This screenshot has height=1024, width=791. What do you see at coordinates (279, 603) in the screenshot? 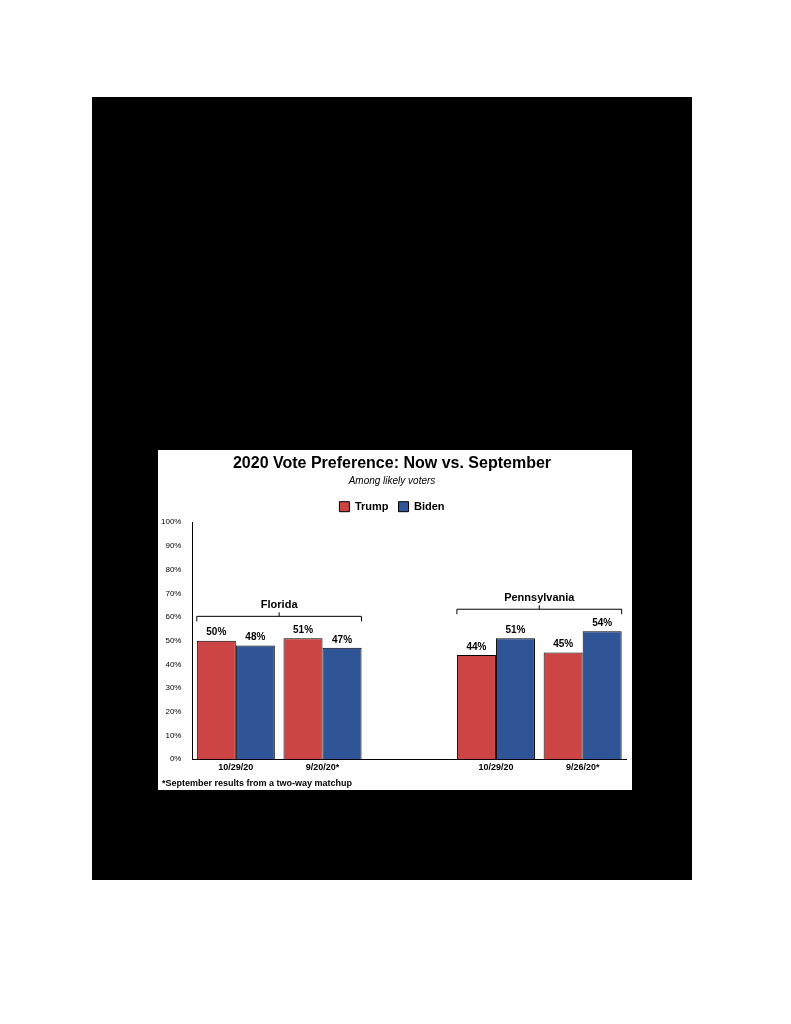
I see `annotation: Florida` at bounding box center [279, 603].